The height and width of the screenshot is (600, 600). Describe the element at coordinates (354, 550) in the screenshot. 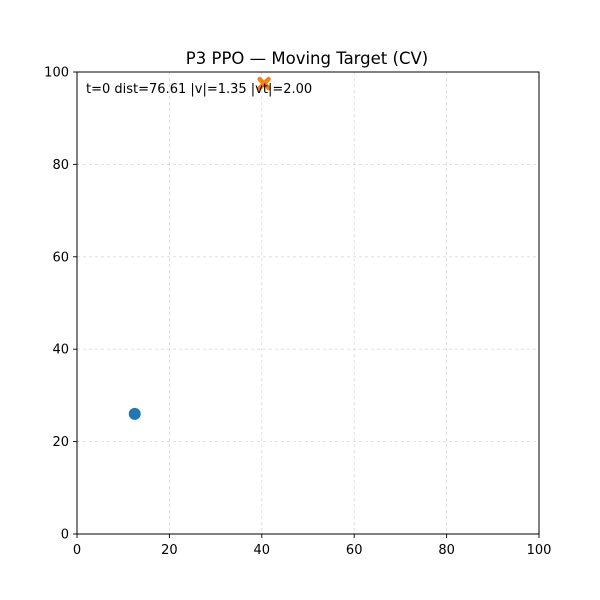

I see `x-tick-label: 60` at that location.